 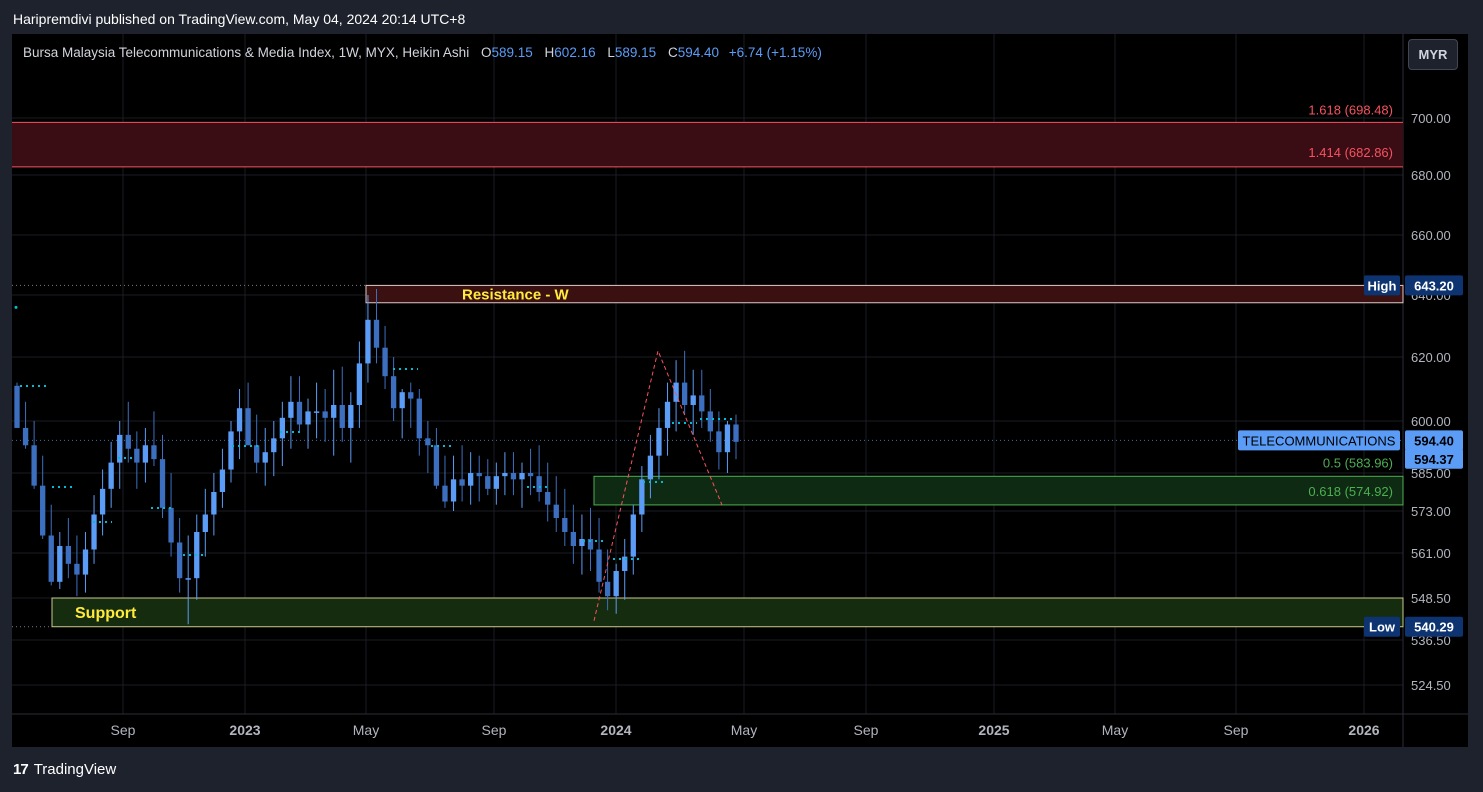 What do you see at coordinates (672, 52) in the screenshot?
I see `close-label: C` at bounding box center [672, 52].